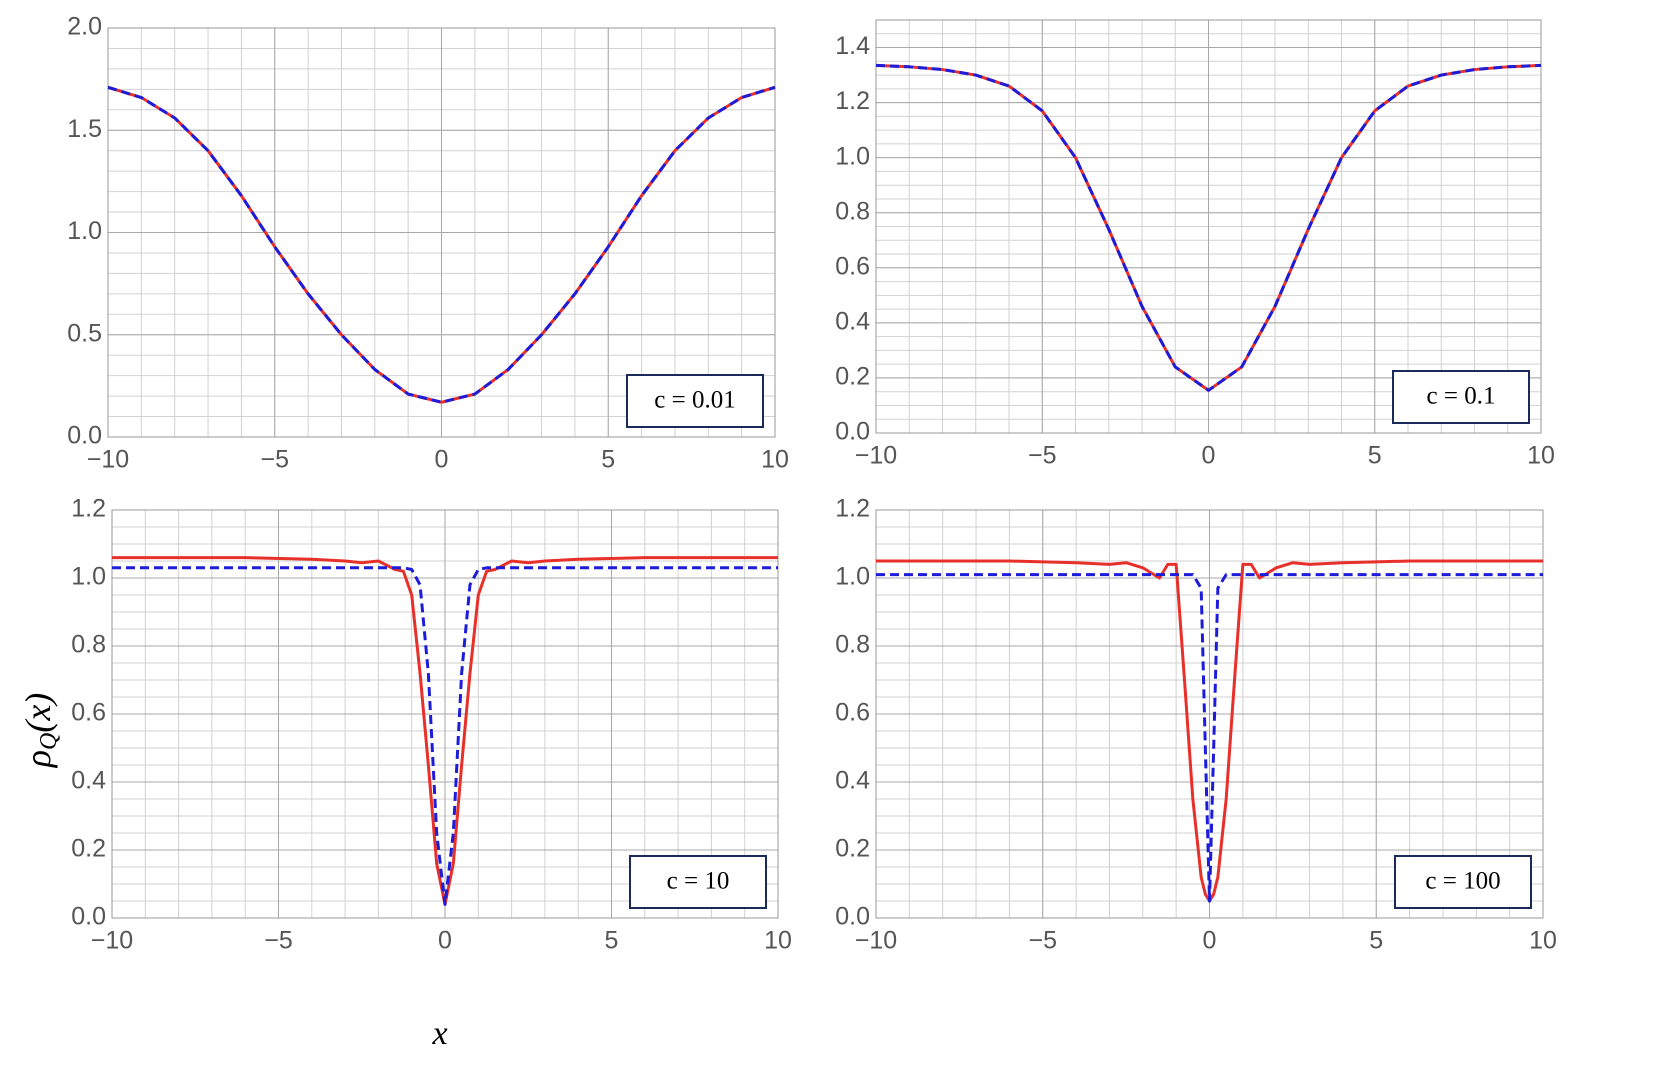  What do you see at coordinates (39, 731) in the screenshot?
I see `y-axis-label: ρQ(x)` at bounding box center [39, 731].